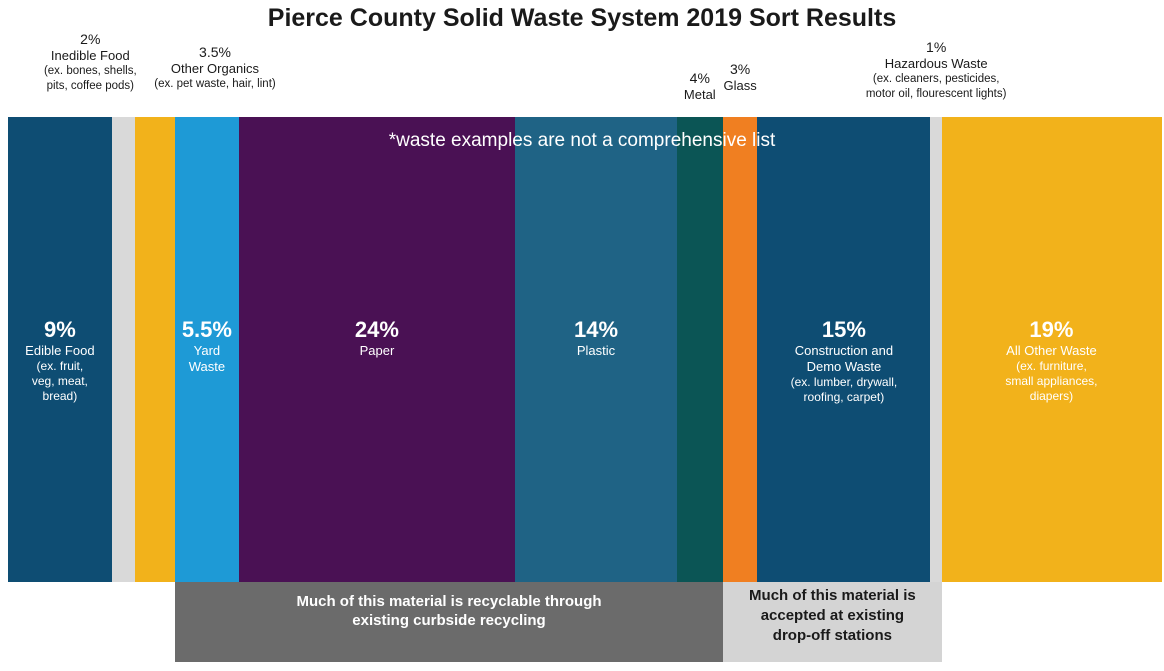 The height and width of the screenshot is (671, 1164). What do you see at coordinates (90, 86) in the screenshot?
I see `segment-examples: pits, coffee pods)` at bounding box center [90, 86].